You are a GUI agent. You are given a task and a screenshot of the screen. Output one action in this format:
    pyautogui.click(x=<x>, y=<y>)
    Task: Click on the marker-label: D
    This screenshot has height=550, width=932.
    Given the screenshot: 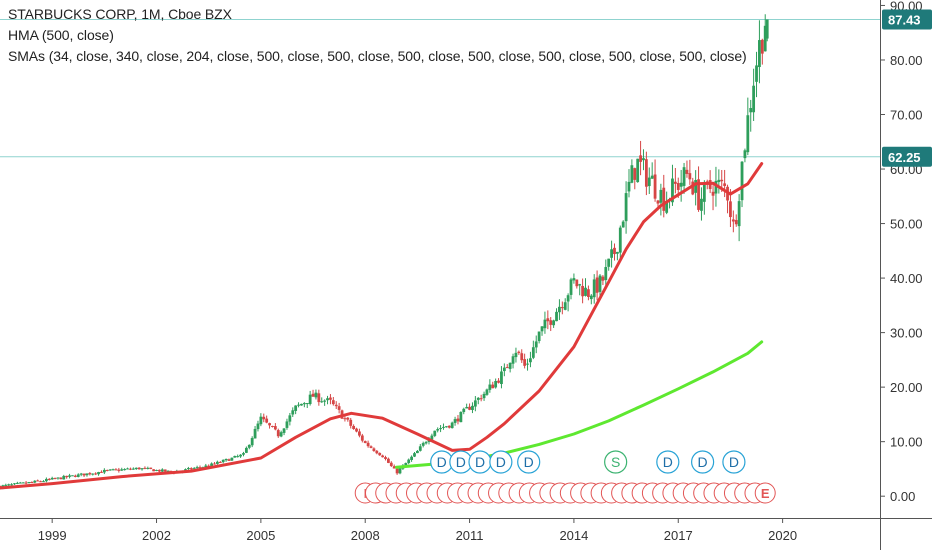 What is the action you would take?
    pyautogui.click(x=501, y=462)
    